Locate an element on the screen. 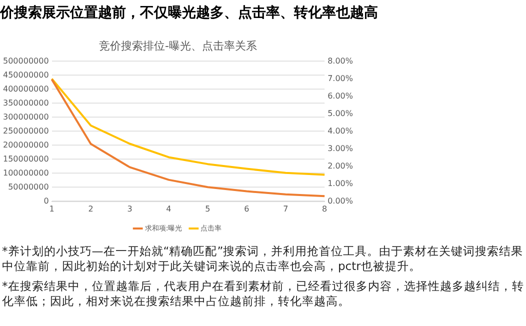 The image size is (526, 326). y-tick-label: 150000000 is located at coordinates (25, 159).